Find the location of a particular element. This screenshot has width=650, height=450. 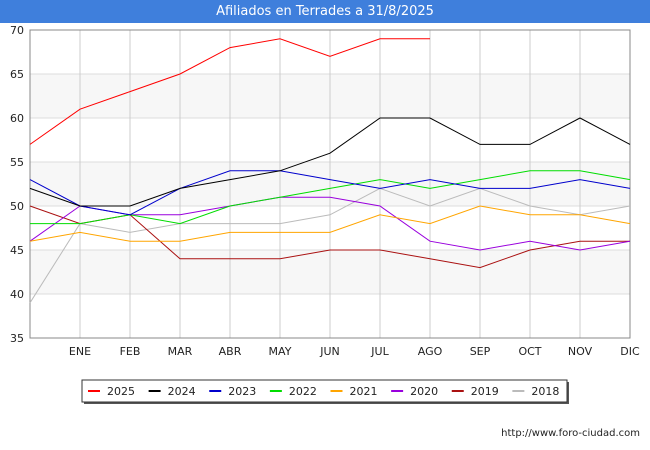

x-tick-label: MAY is located at coordinates (280, 351).